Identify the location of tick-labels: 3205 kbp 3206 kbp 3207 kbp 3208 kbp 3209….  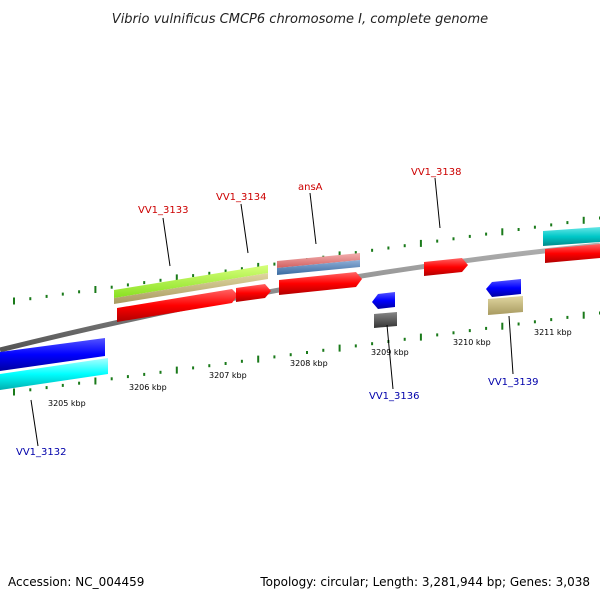
(310, 368).